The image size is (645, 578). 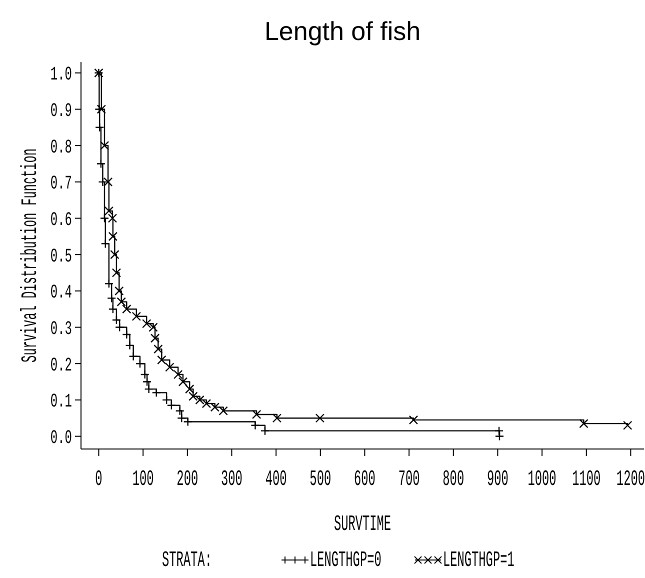 What do you see at coordinates (61, 75) in the screenshot?
I see `y-tick-label: 1.0` at bounding box center [61, 75].